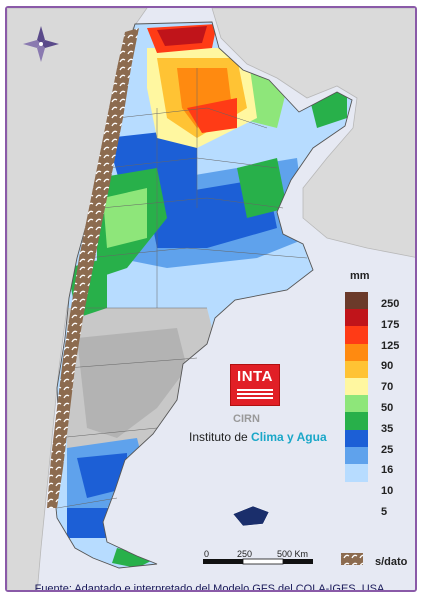 This screenshot has width=432, height=600. Describe the element at coordinates (289, 437) in the screenshot. I see `institute-accent: Clima y Agua` at that location.